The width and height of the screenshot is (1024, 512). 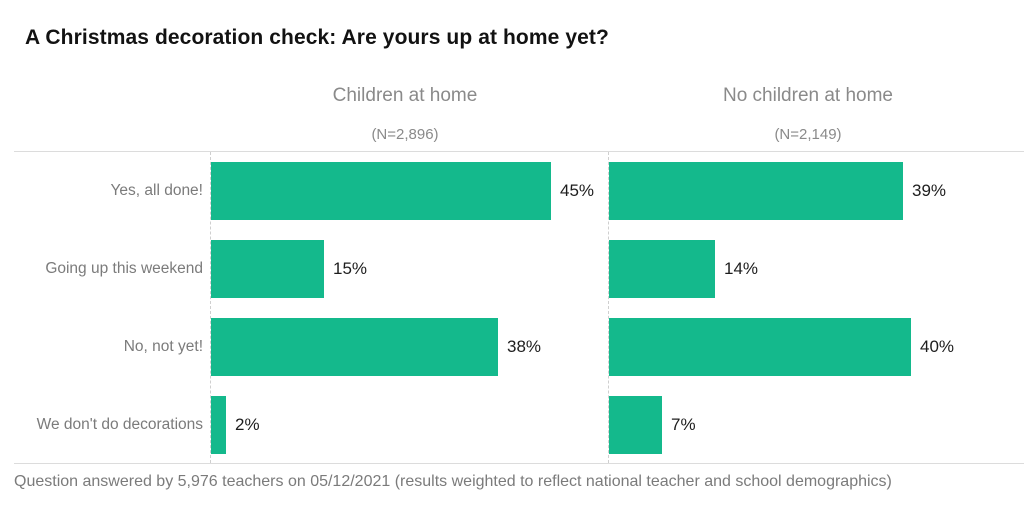 I want to click on bar-row: 38%, so click(x=409, y=347).